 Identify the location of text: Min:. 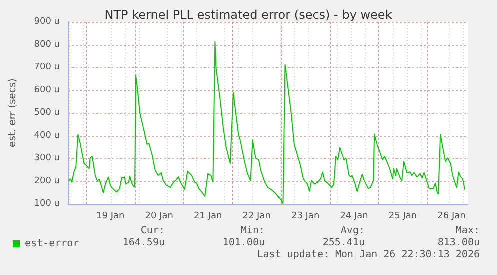
(252, 231).